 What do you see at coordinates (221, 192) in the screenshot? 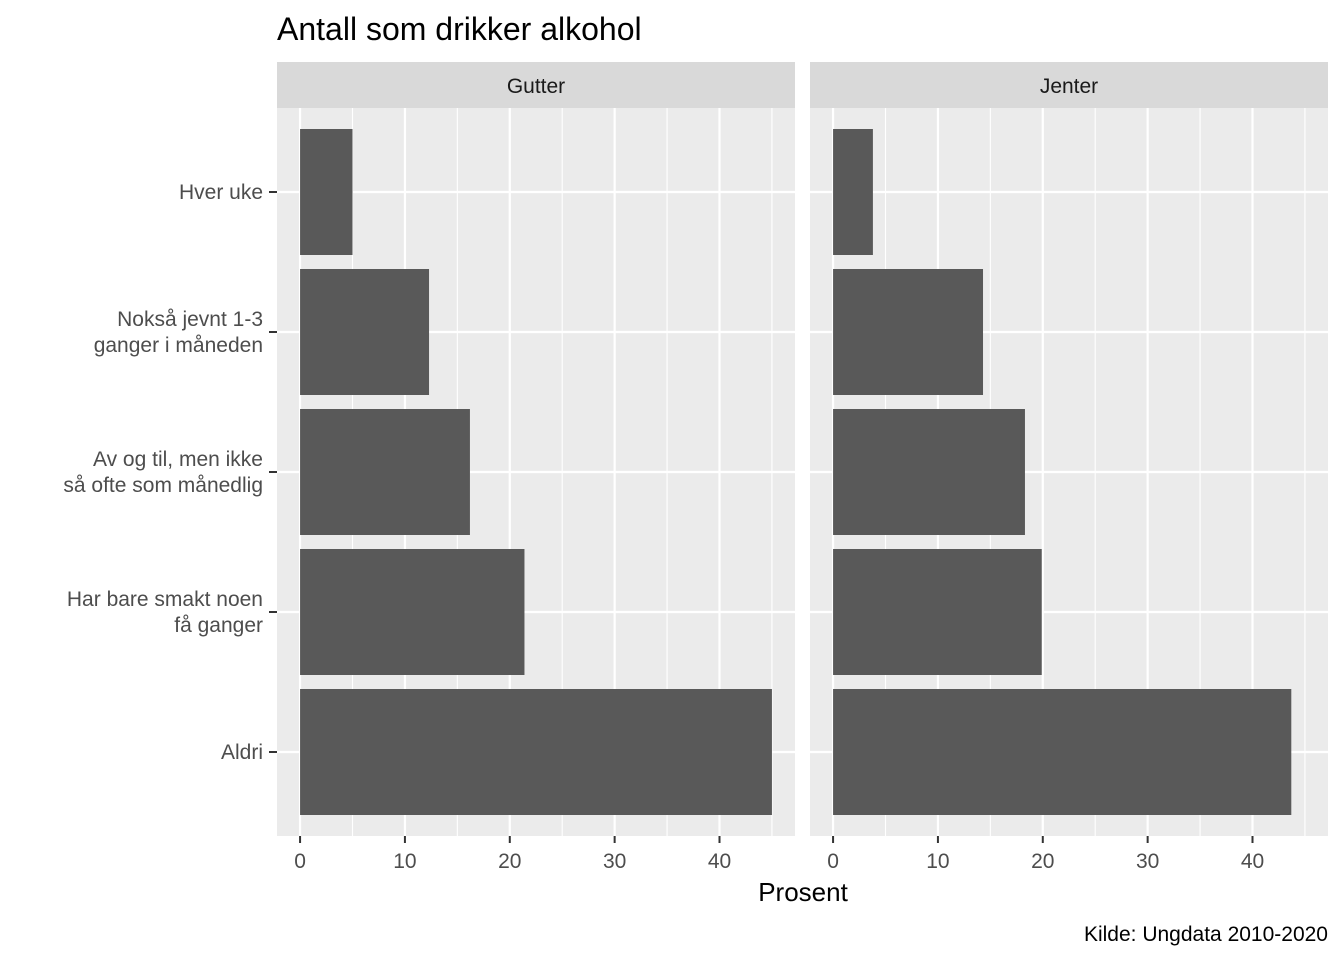
I see `y-tick-label: Hver uke` at bounding box center [221, 192].